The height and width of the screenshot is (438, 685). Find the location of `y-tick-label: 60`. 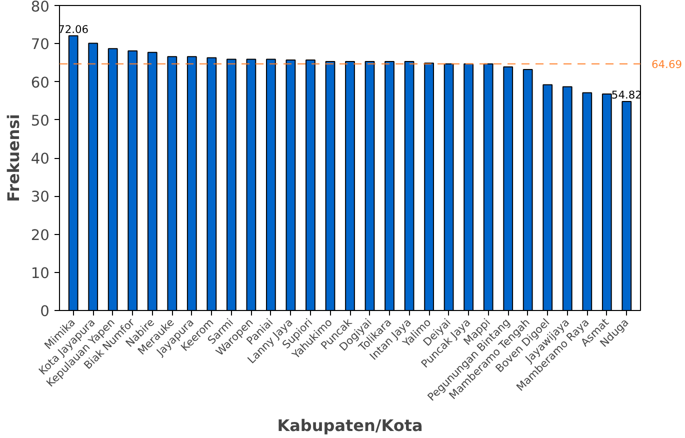

y-tick-label: 60 is located at coordinates (40, 83).